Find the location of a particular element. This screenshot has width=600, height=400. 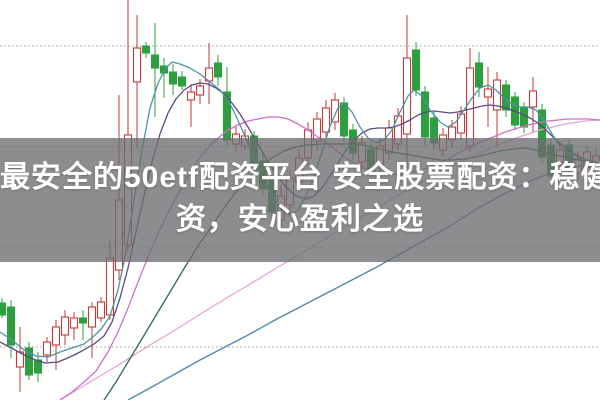

banner-text-line-2: 资，安心盈利之选 is located at coordinates (300, 219).